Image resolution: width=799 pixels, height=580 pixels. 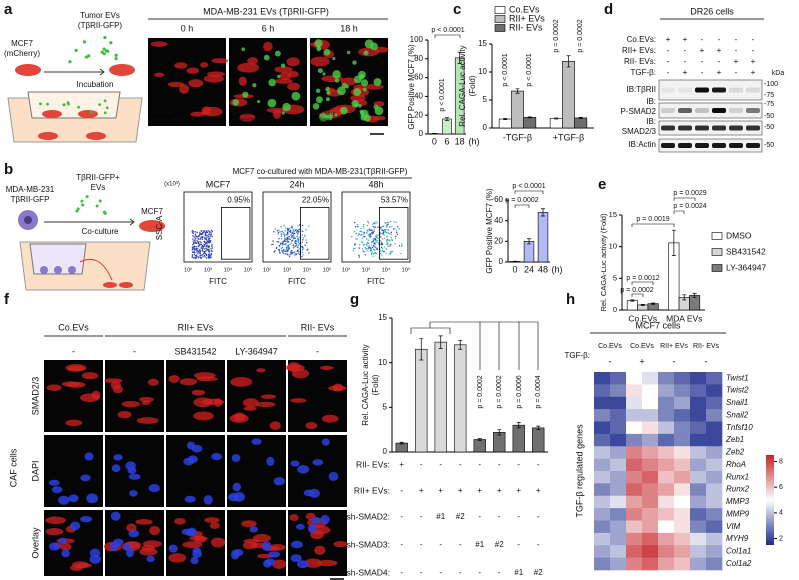 I want to click on p-value: p < 0.0001, so click(x=528, y=186).